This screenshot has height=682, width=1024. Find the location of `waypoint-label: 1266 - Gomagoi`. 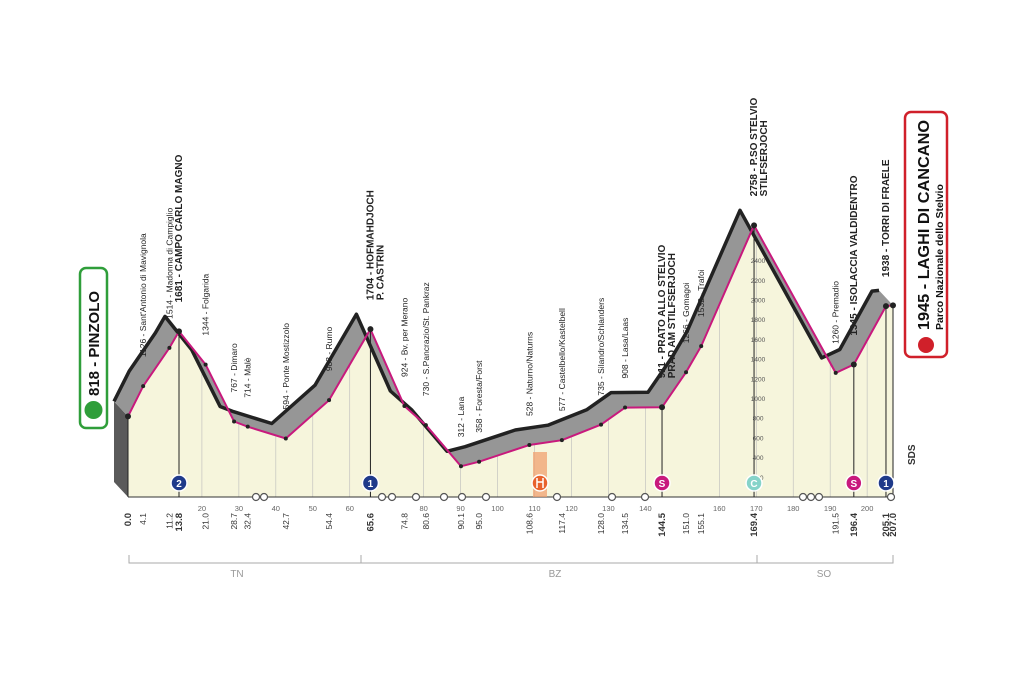

waypoint-label: 1266 - Gomagoi is located at coordinates (686, 312).